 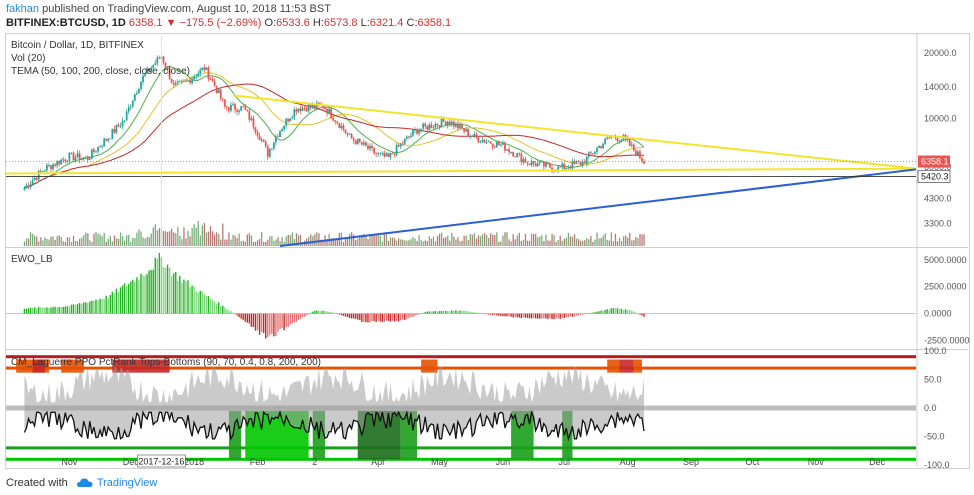 I want to click on laguerre-axis-tick: 0.0, so click(x=930, y=408).